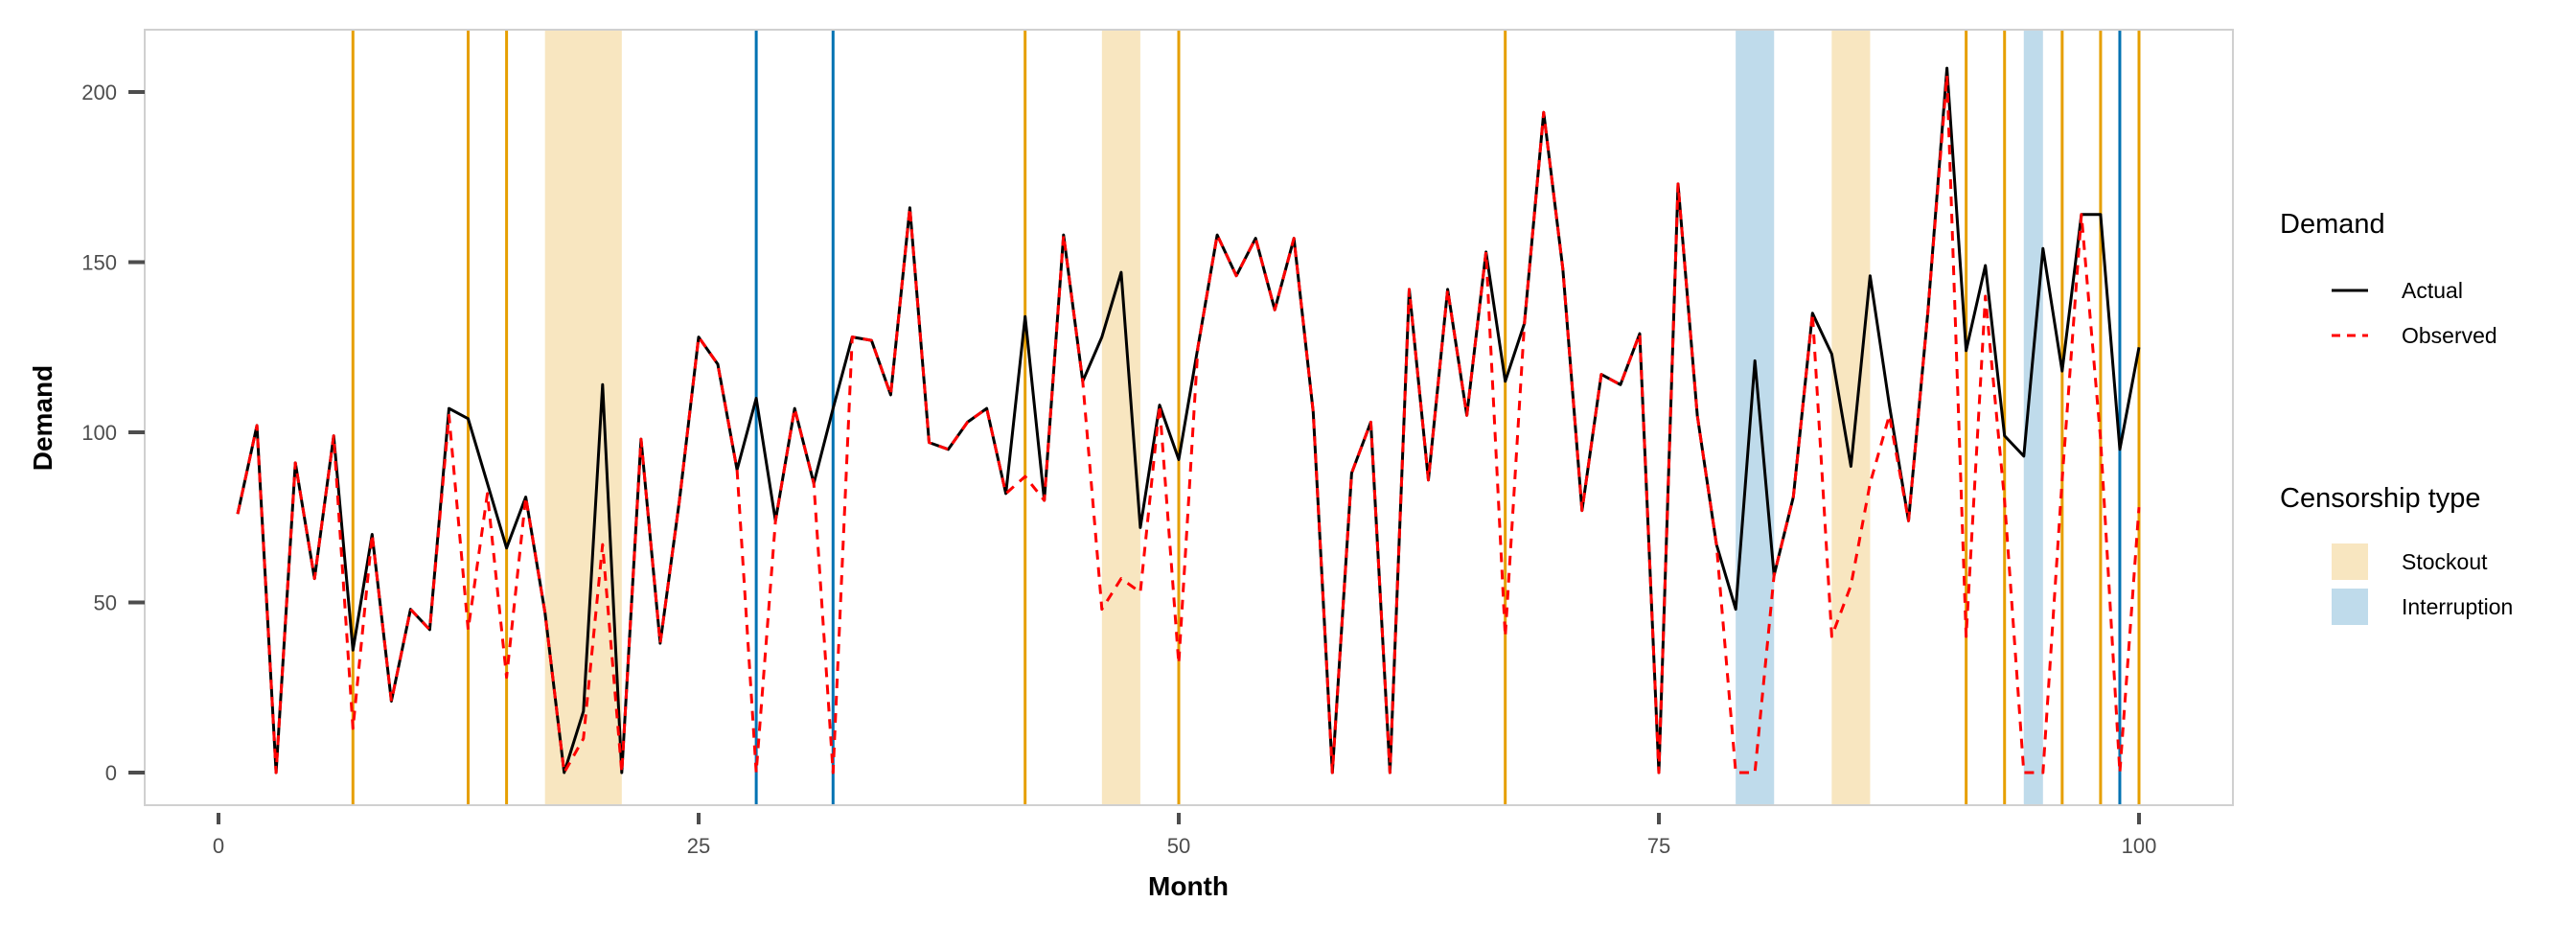 The width and height of the screenshot is (2576, 925). What do you see at coordinates (105, 603) in the screenshot?
I see `y-tick-label: 50` at bounding box center [105, 603].